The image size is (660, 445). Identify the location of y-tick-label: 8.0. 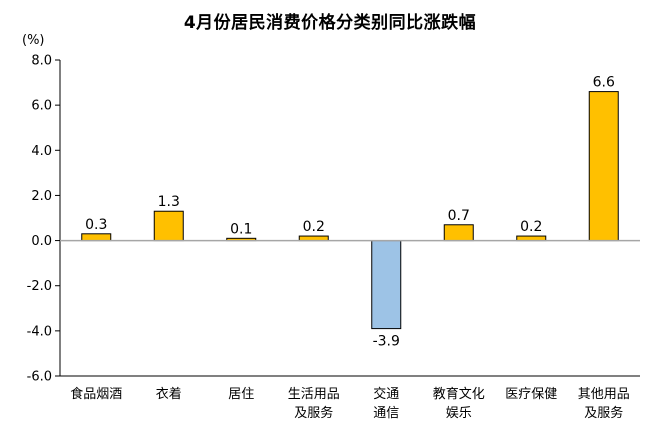
(41, 61).